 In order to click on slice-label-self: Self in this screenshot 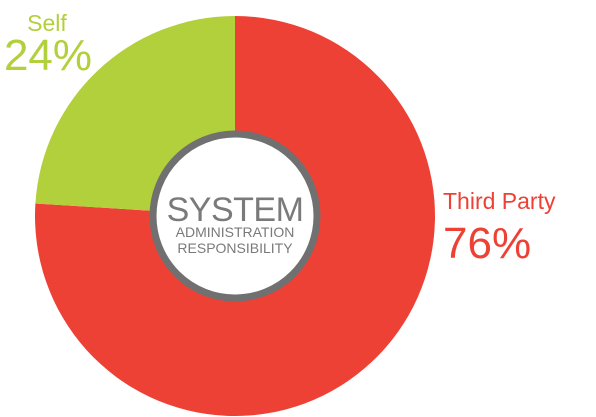, I will do `click(47, 23)`.